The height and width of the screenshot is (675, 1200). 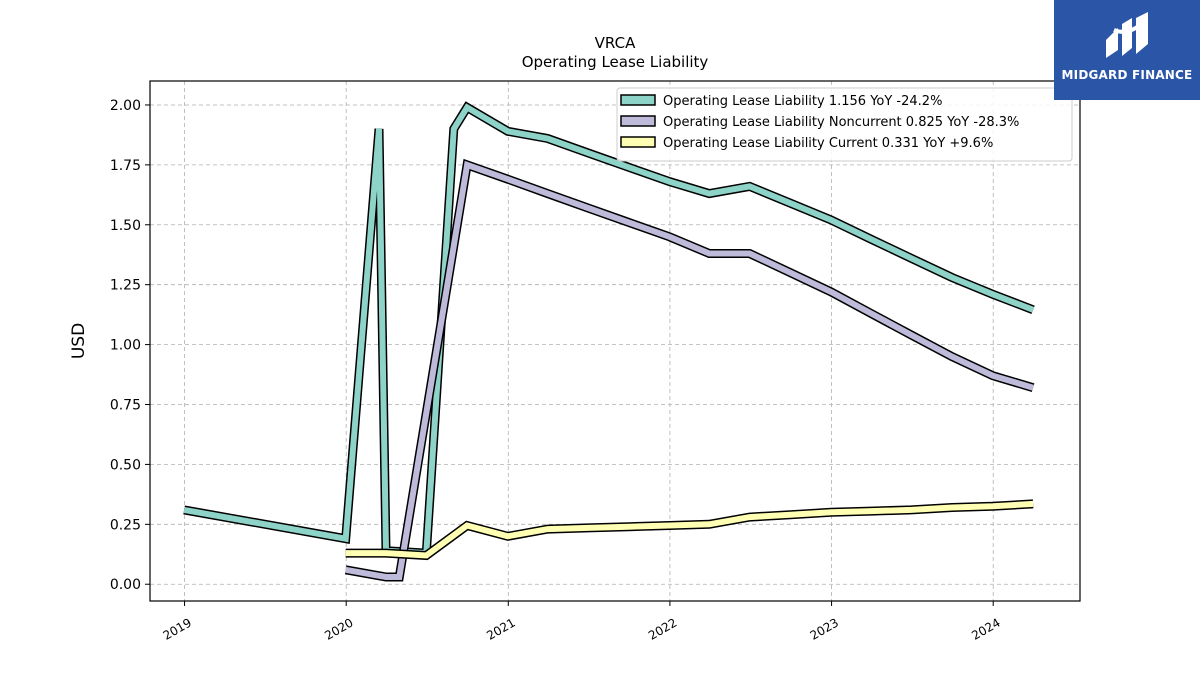 What do you see at coordinates (125, 525) in the screenshot?
I see `y-tick-label: 0.25` at bounding box center [125, 525].